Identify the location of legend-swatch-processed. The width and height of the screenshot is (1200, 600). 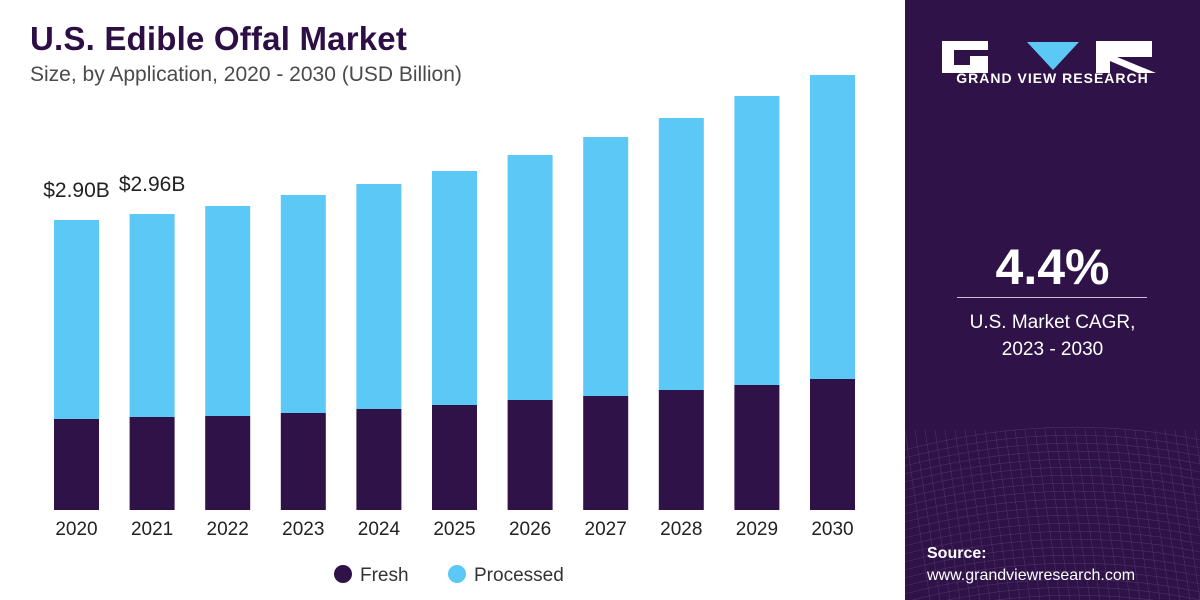
(457, 574).